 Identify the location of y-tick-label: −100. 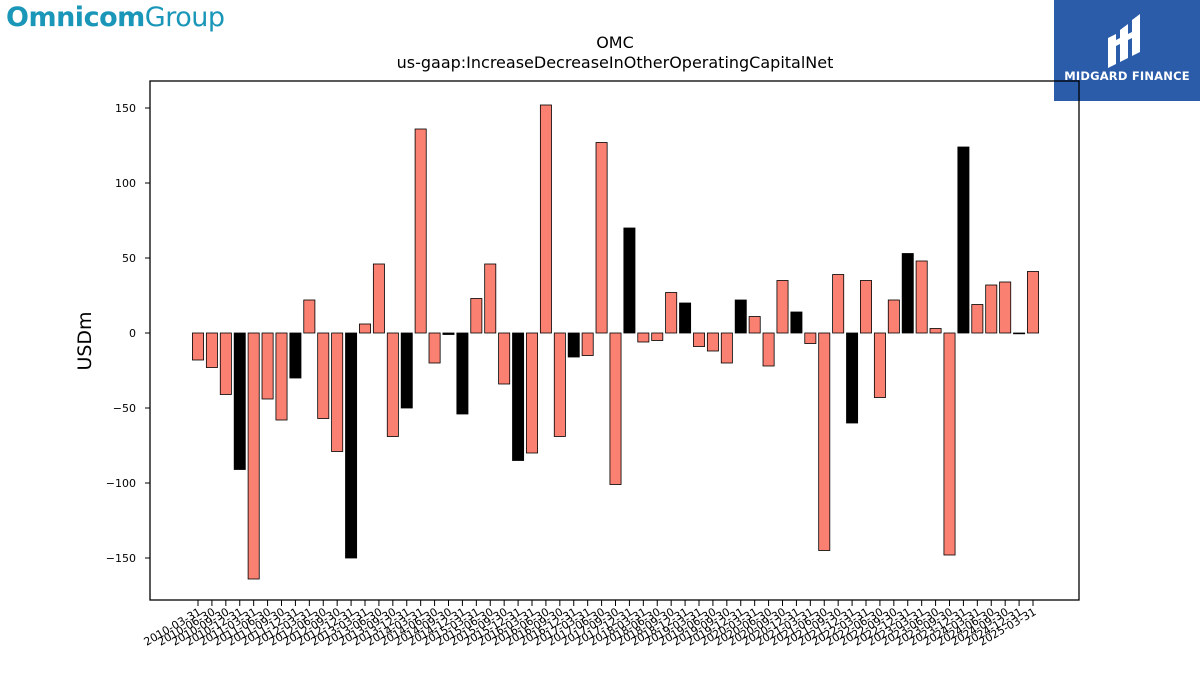
(121, 483).